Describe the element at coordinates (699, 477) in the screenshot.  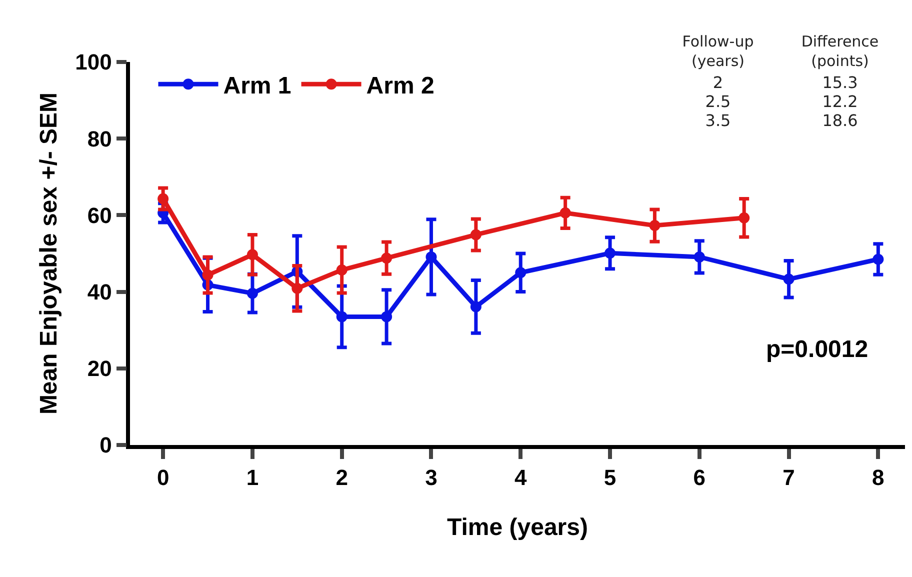
I see `x-tick-label: 6` at that location.